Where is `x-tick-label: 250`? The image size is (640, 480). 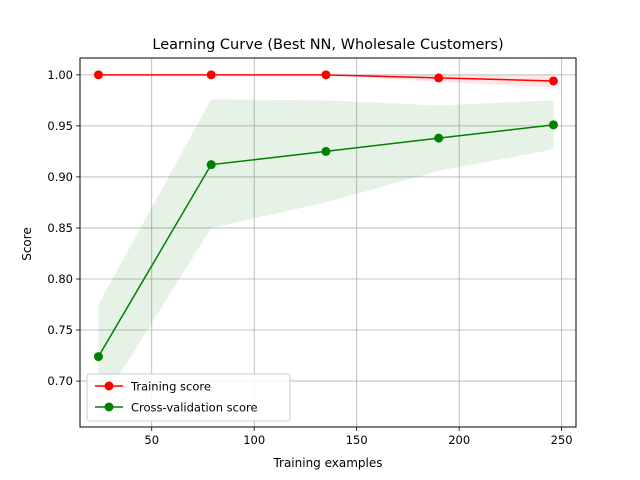 x-tick-label: 250 is located at coordinates (562, 440).